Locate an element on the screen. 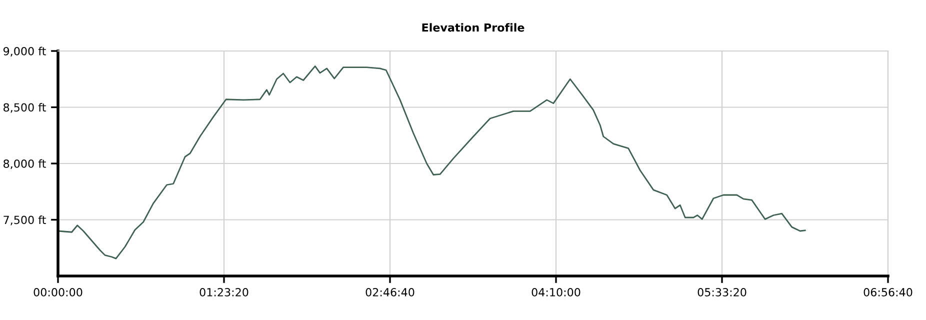  x-tick-label: 00:00:00 is located at coordinates (58, 292).